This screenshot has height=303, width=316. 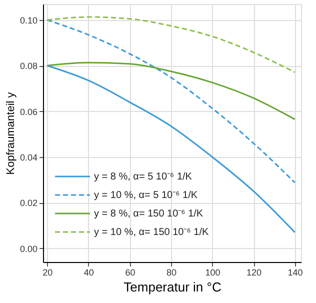 I want to click on x-tick-label: 140, so click(x=295, y=273).